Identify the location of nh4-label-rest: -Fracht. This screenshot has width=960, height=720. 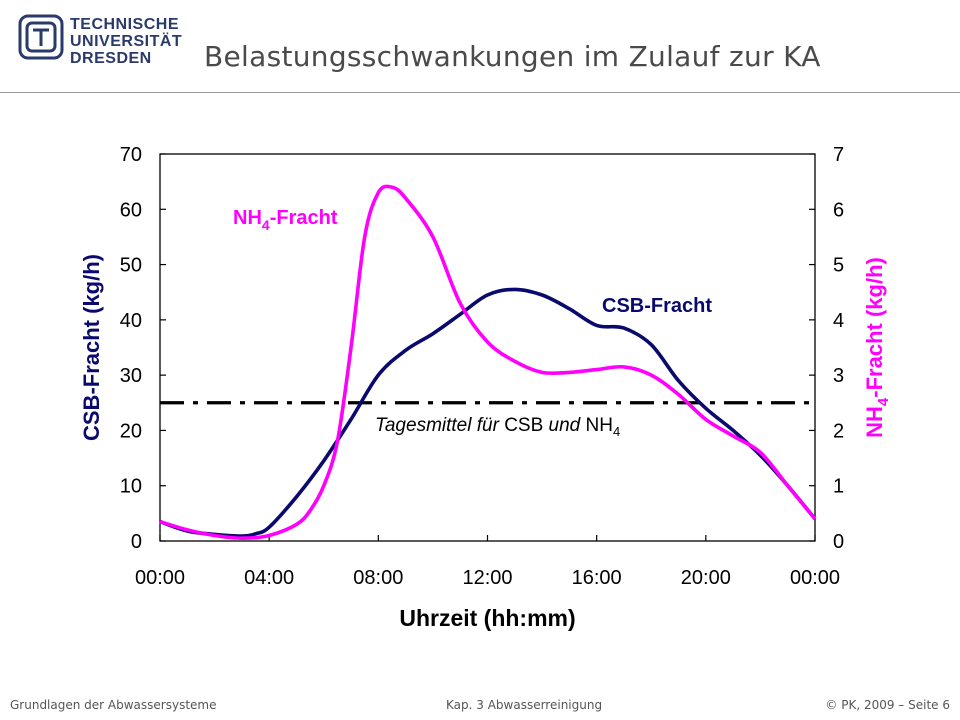
(304, 218).